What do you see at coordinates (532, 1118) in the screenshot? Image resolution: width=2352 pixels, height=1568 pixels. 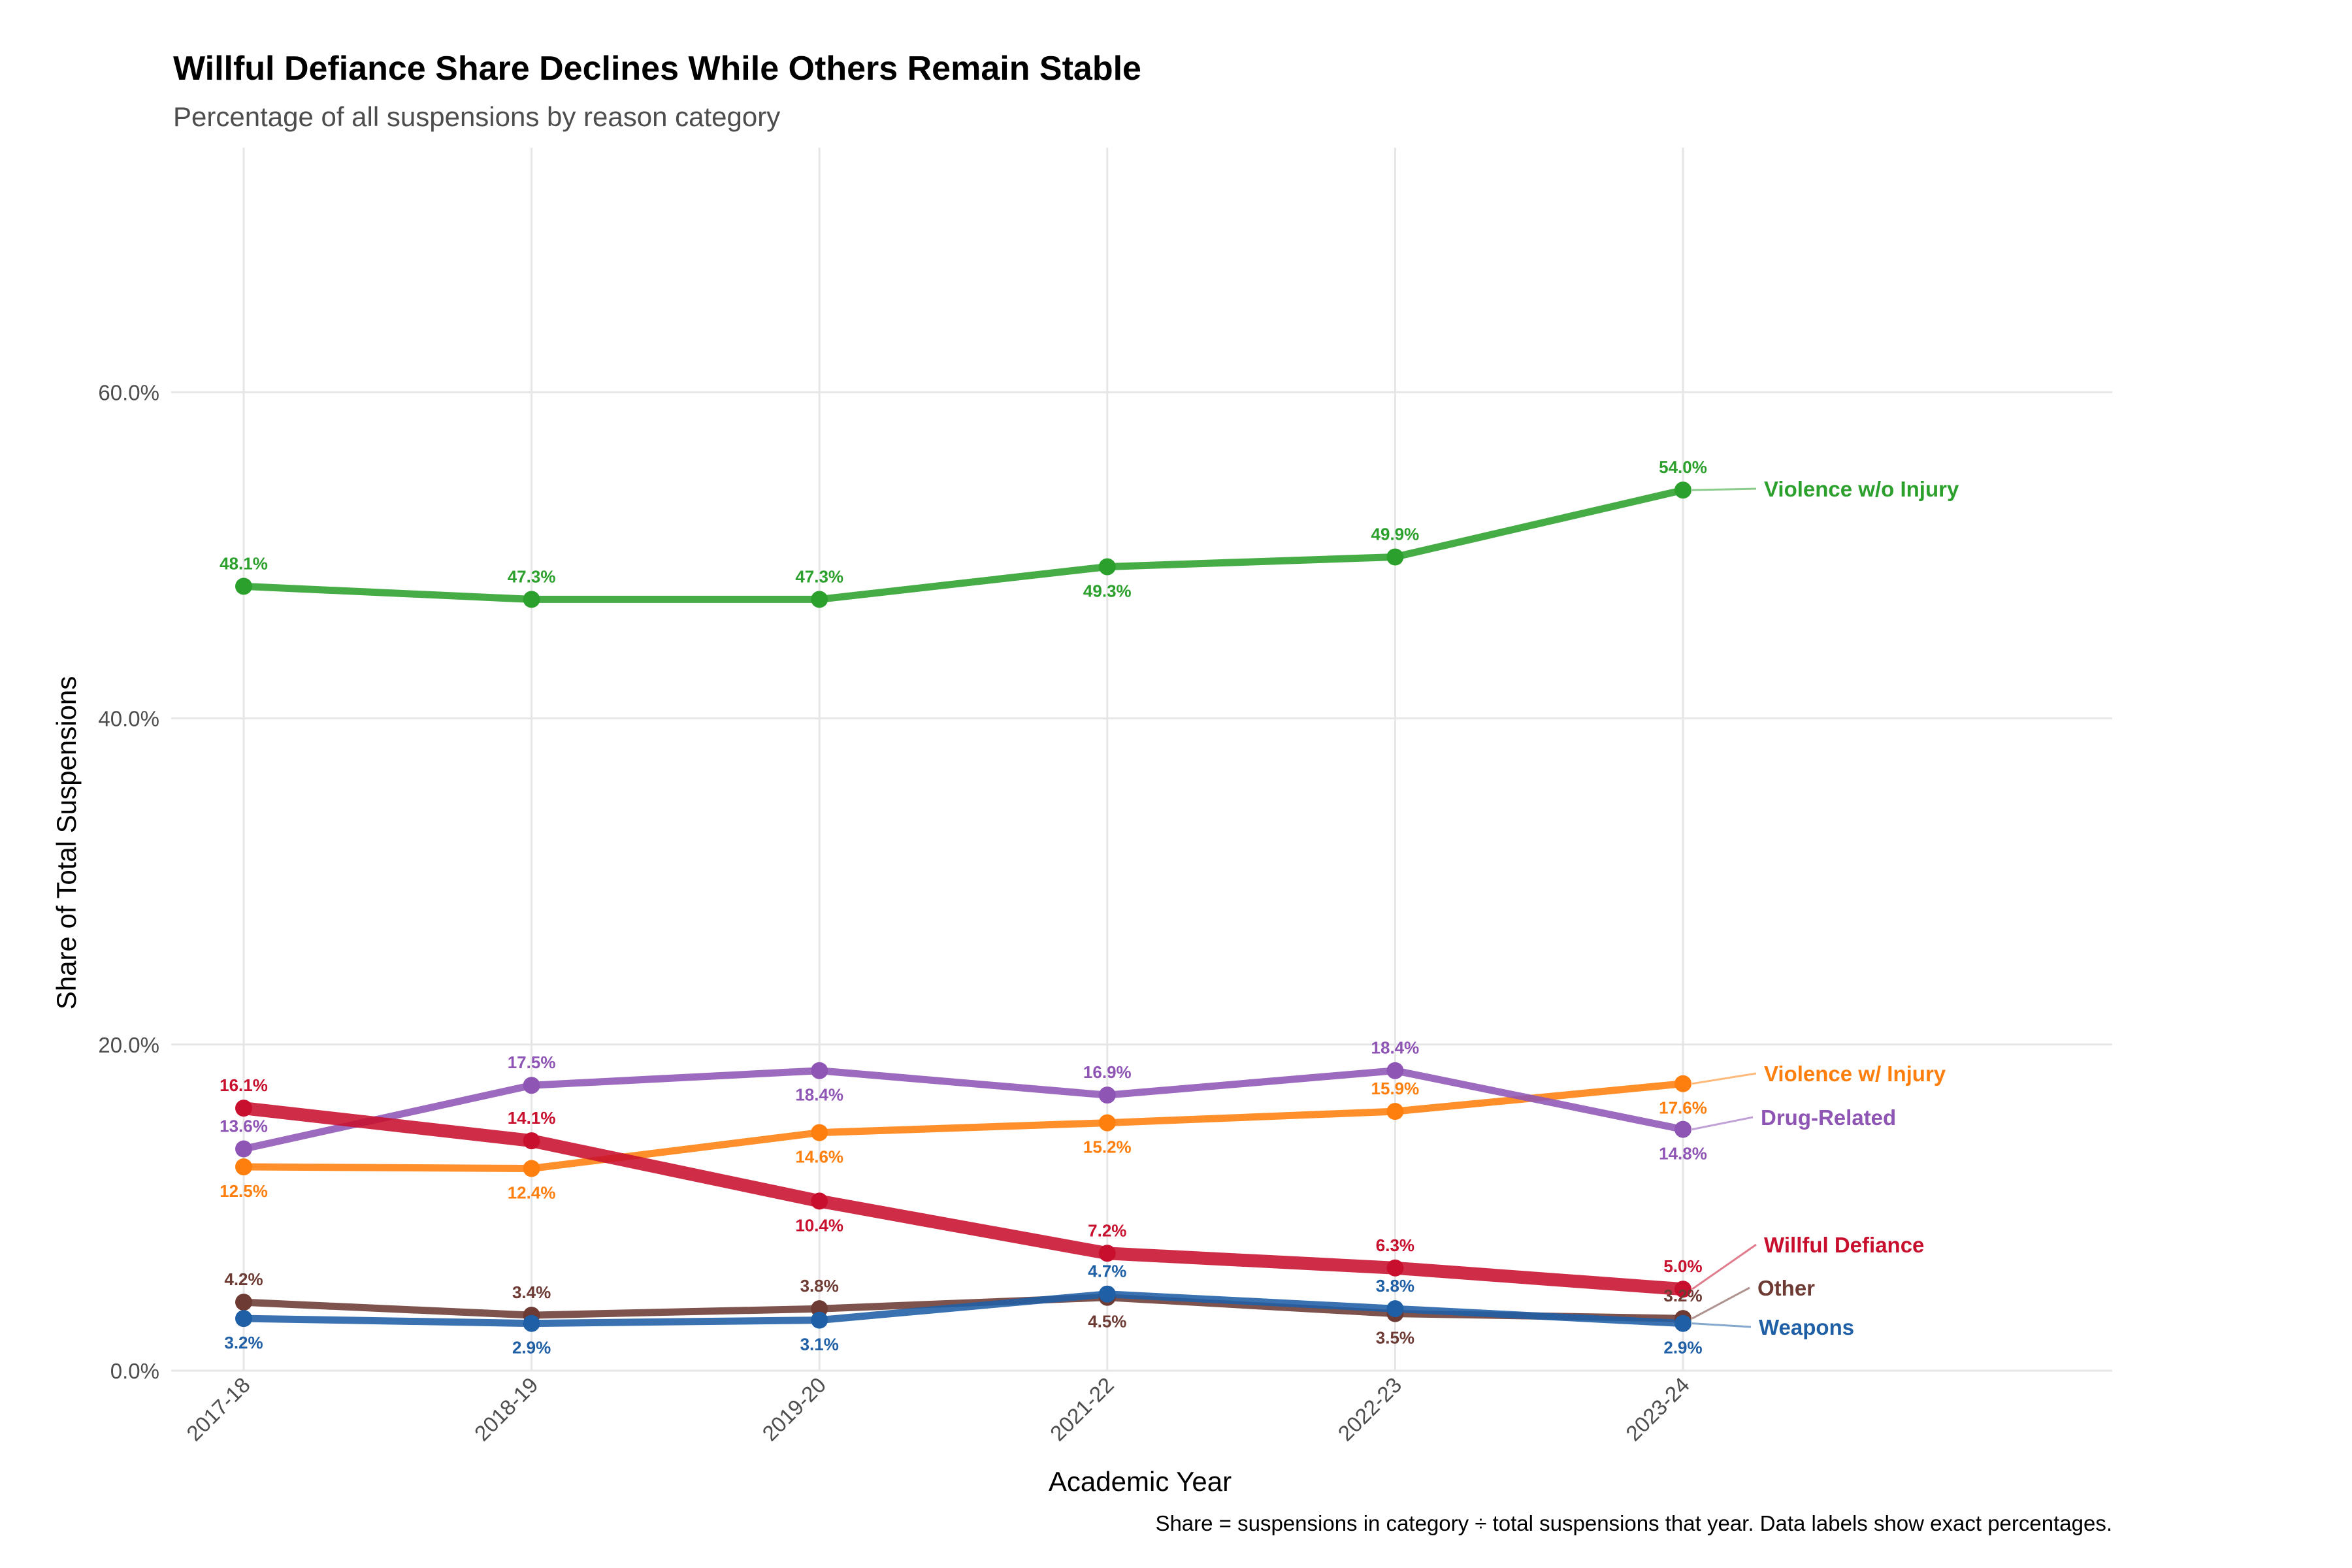 I see `data-label: 14.1%` at bounding box center [532, 1118].